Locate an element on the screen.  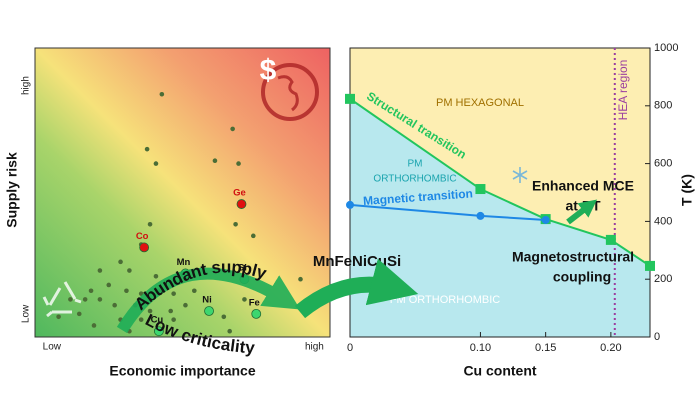
point-label: Cu is located at coordinates (157, 320).